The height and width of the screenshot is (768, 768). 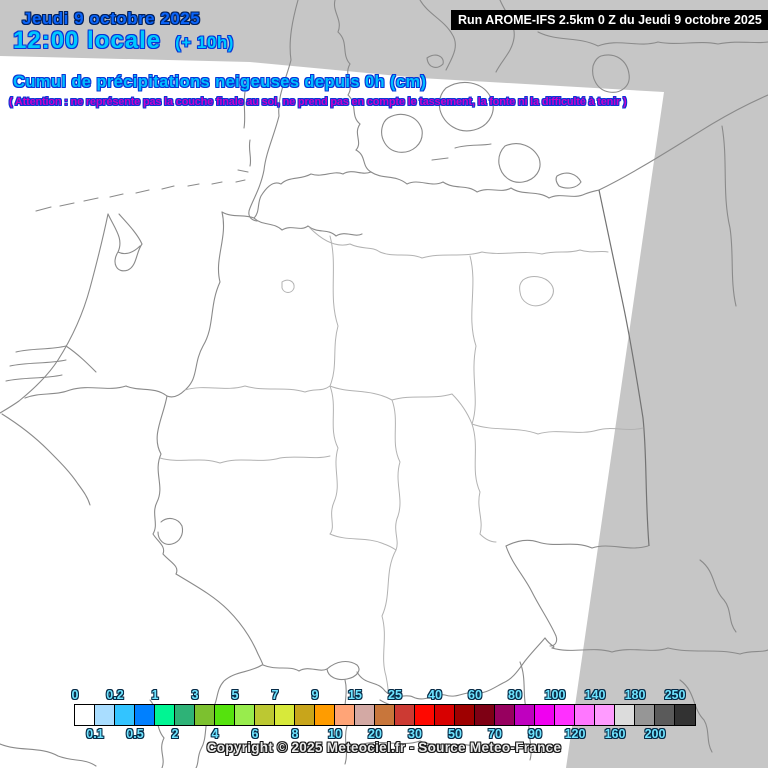 What do you see at coordinates (575, 734) in the screenshot?
I see `legend-label: 120` at bounding box center [575, 734].